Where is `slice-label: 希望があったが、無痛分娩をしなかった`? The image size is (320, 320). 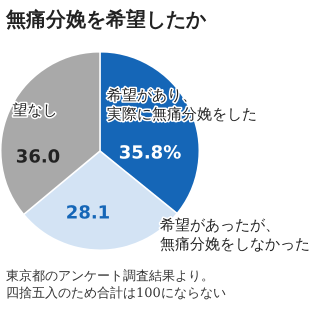
slice-label: 希望があったが、無痛分娩をしなかった is located at coordinates (235, 234).